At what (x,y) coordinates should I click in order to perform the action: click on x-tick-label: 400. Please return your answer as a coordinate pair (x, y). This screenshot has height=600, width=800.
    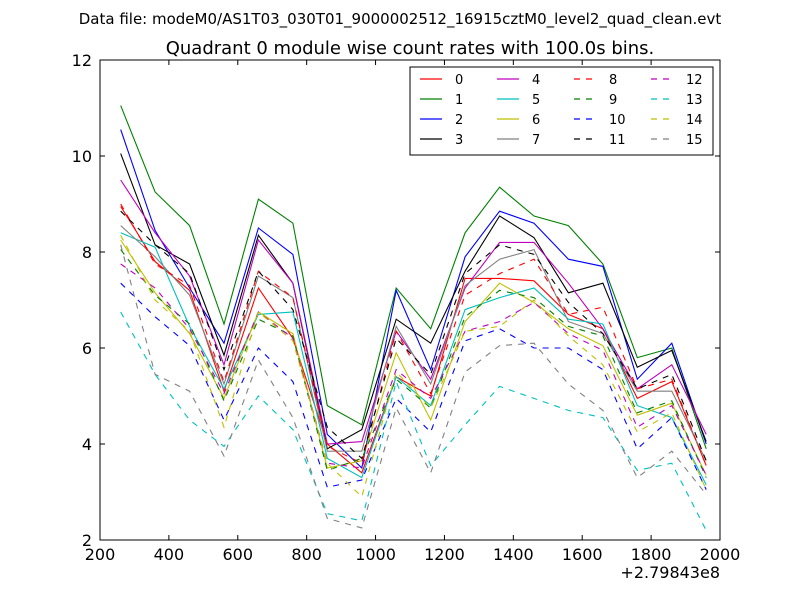
    Looking at the image, I should click on (169, 554).